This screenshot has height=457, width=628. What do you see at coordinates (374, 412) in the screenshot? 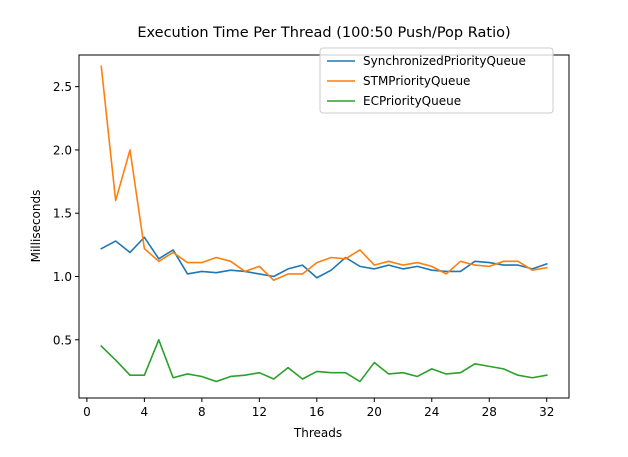
I see `x-tick-label: 20` at bounding box center [374, 412].